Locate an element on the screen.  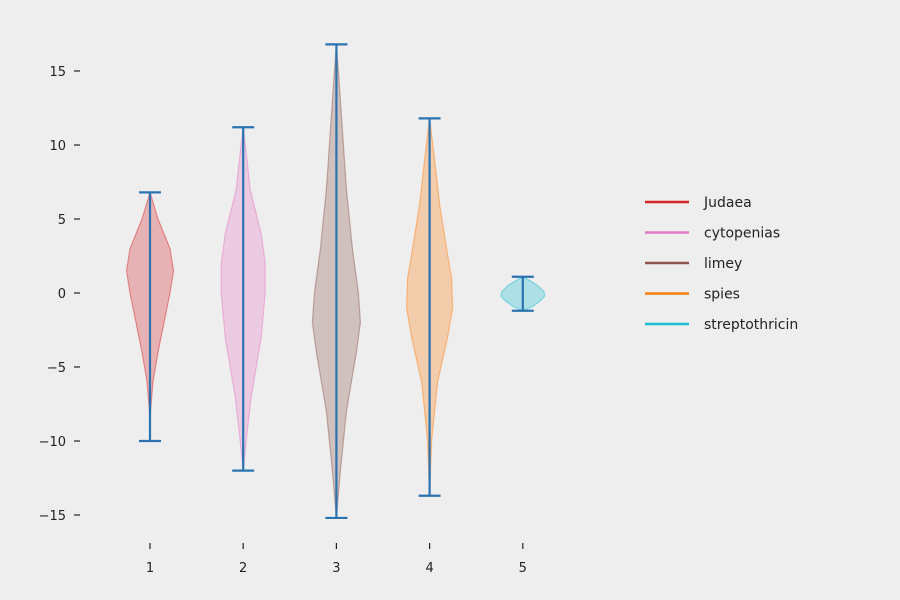
y-tick-label: 15 is located at coordinates (57, 72).